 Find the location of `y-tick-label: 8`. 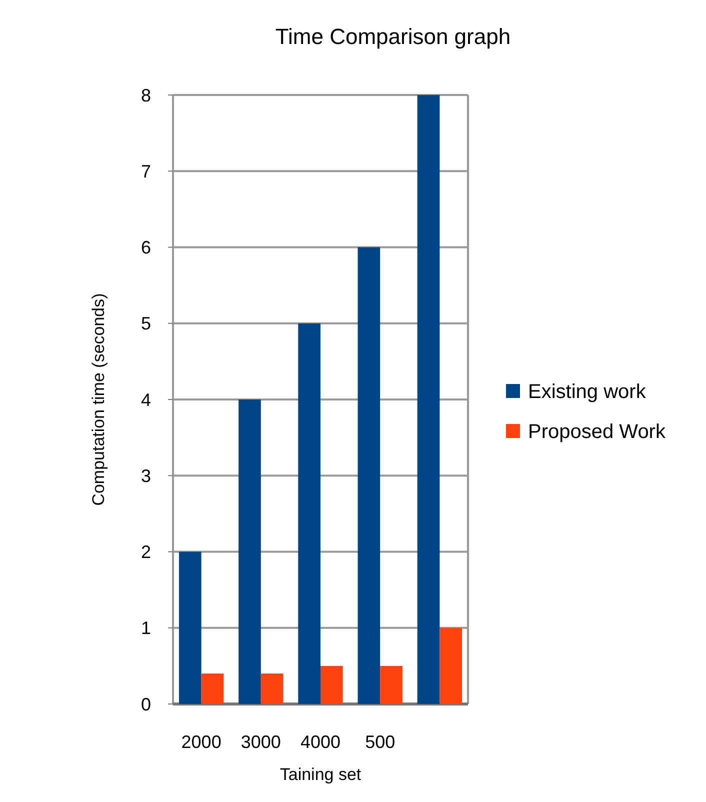

y-tick-label: 8 is located at coordinates (145, 95).